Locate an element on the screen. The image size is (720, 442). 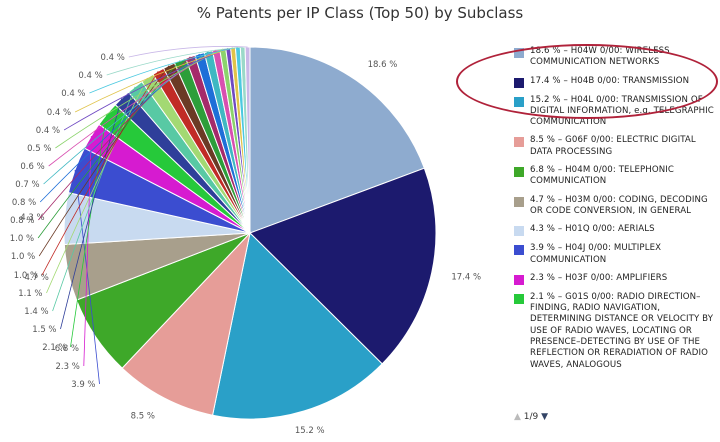
legend-label: 17.4 % – H04B 0/00: TRANSMISSION is located at coordinates (610, 80).